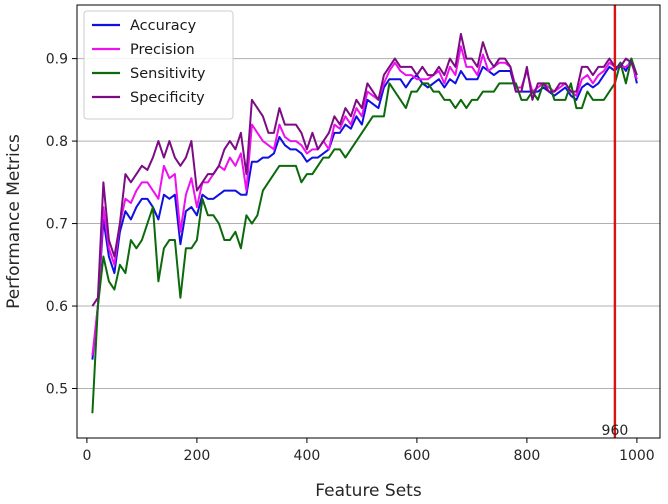 The height and width of the screenshot is (504, 668). What do you see at coordinates (57, 225) in the screenshot?
I see `y-tick-label: 0.7` at bounding box center [57, 225].